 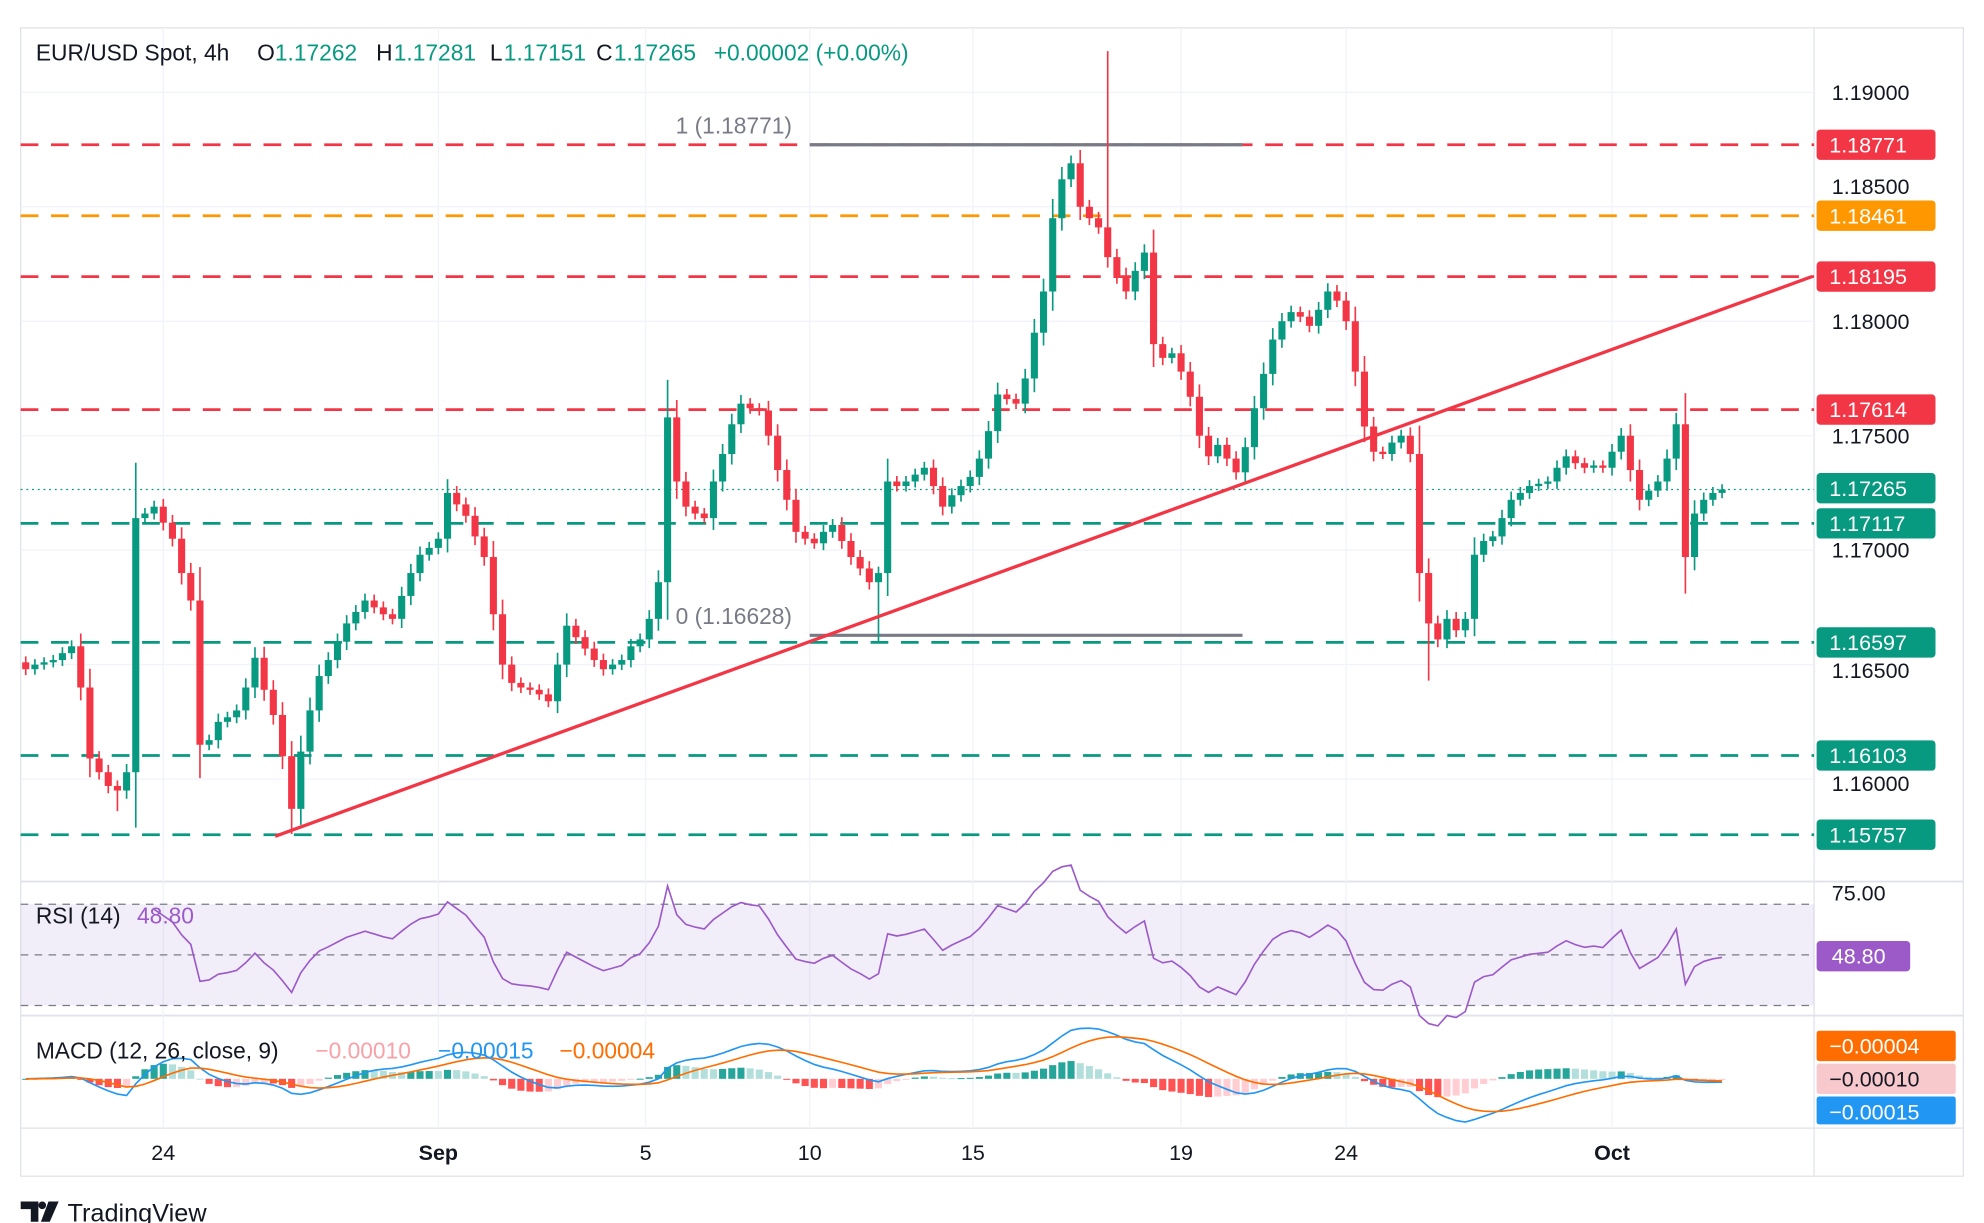 What do you see at coordinates (1871, 322) in the screenshot?
I see `price-axis-tick: 1.18000` at bounding box center [1871, 322].